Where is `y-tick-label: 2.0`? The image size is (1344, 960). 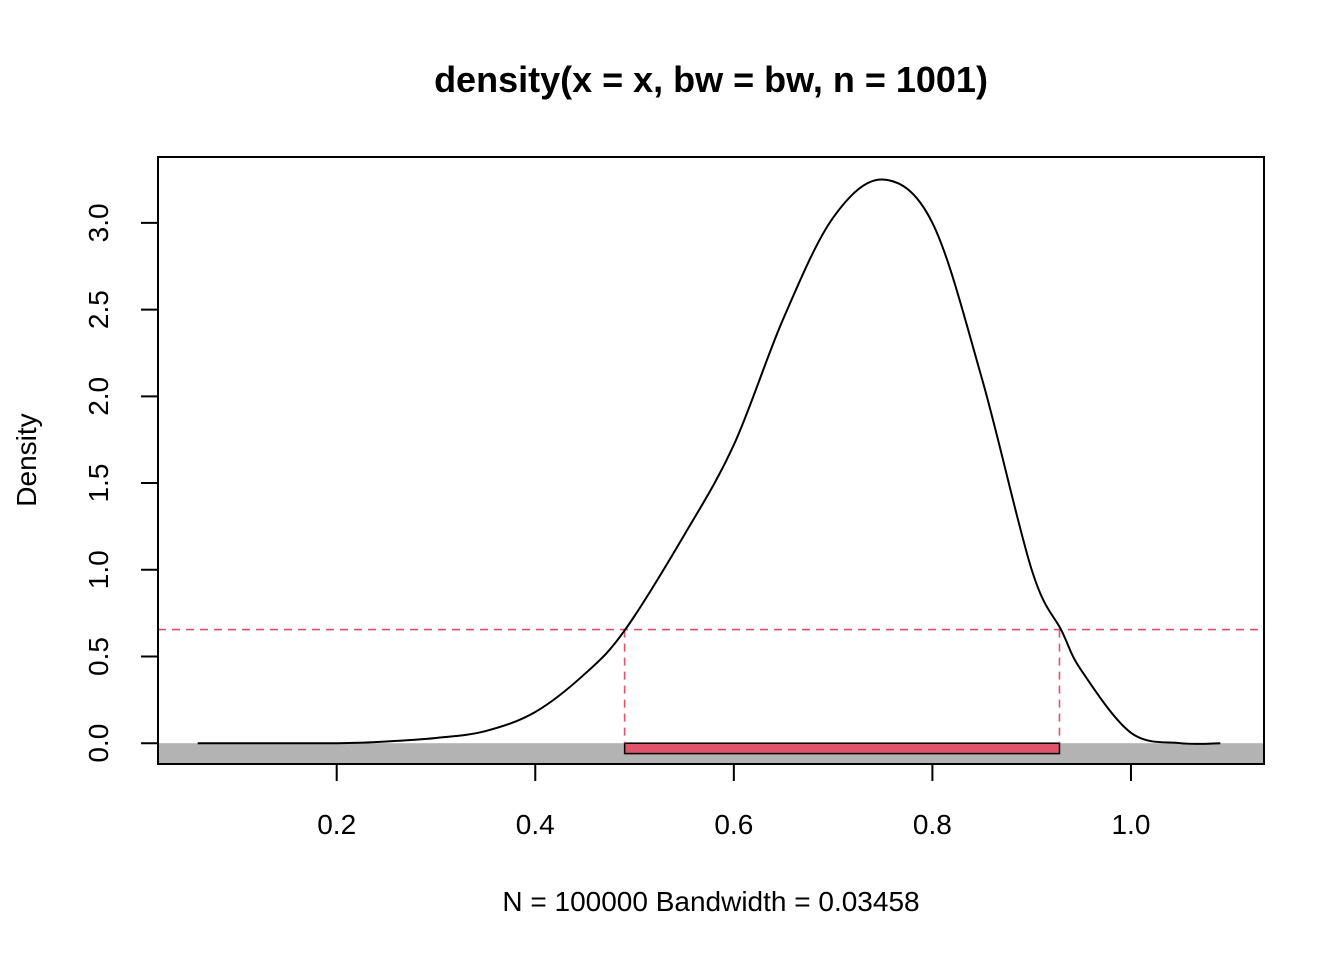 y-tick-label: 2.0 is located at coordinates (98, 396).